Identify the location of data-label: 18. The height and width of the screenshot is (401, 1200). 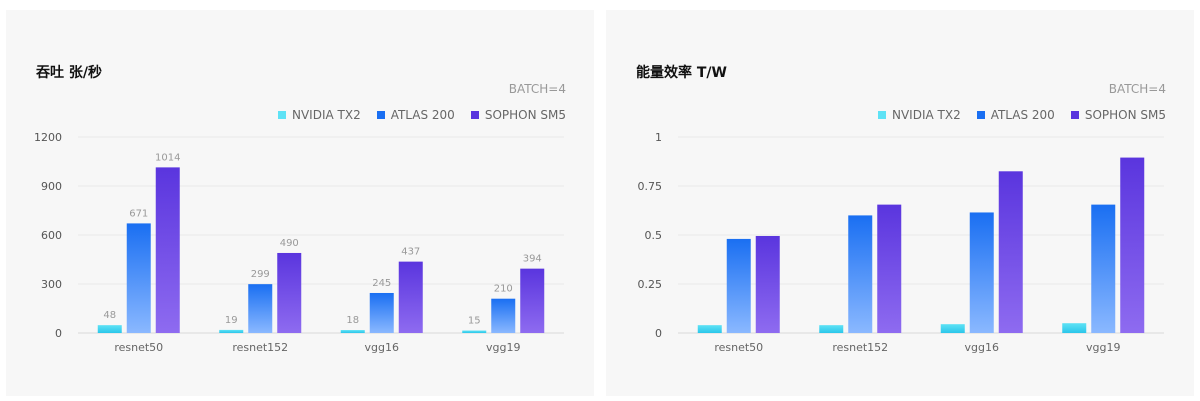
(352, 320).